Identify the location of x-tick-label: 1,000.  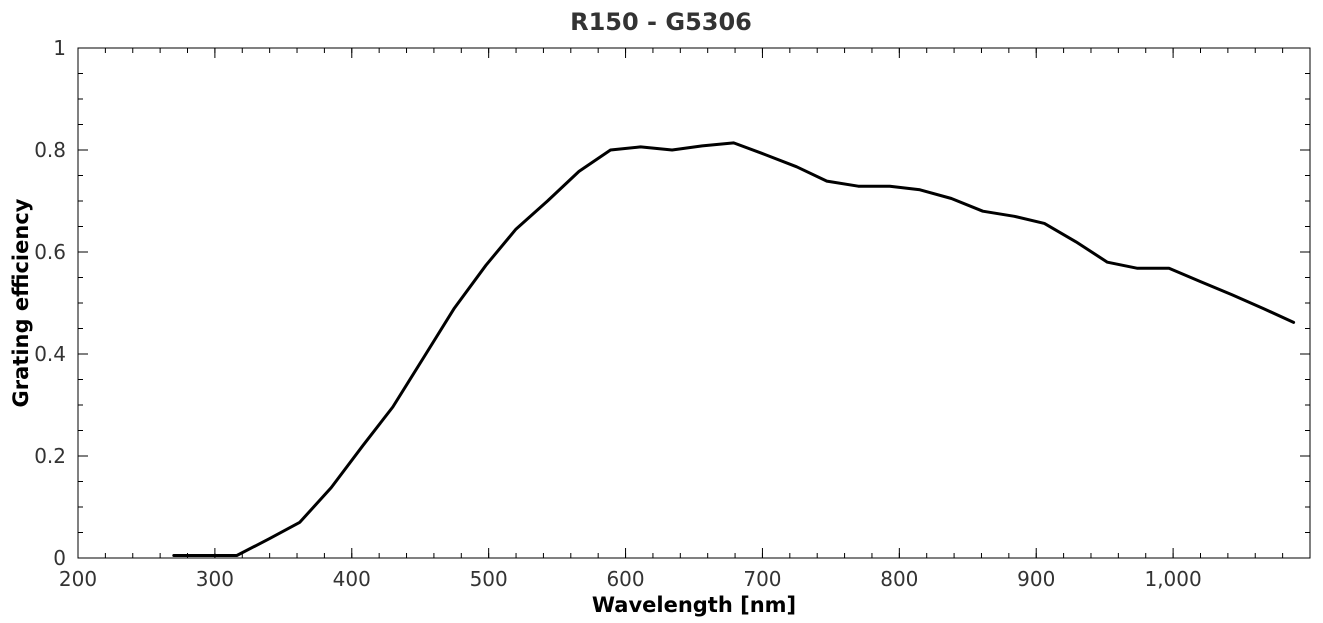
(1172, 579).